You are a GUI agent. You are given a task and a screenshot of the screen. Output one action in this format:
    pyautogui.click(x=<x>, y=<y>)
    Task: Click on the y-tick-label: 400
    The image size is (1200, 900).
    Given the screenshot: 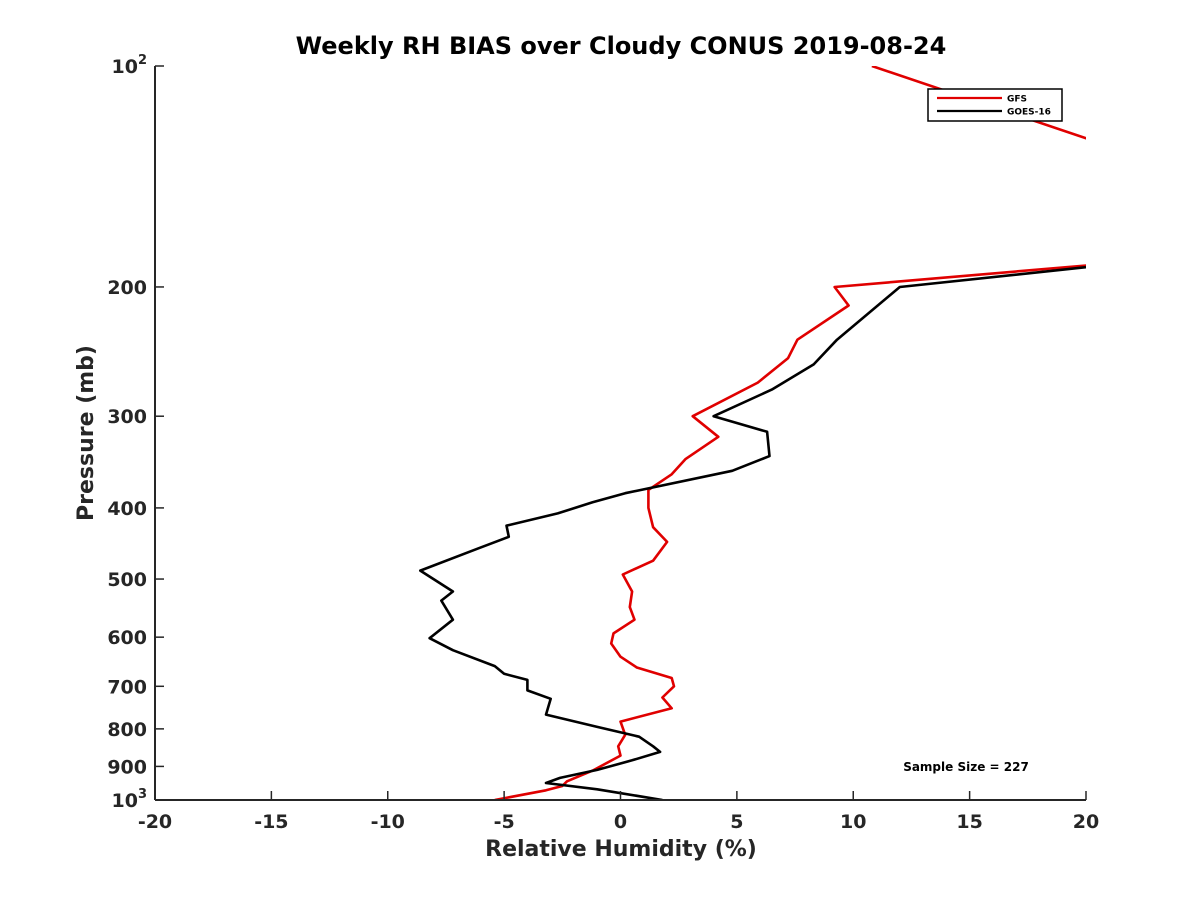 What is the action you would take?
    pyautogui.click(x=127, y=509)
    